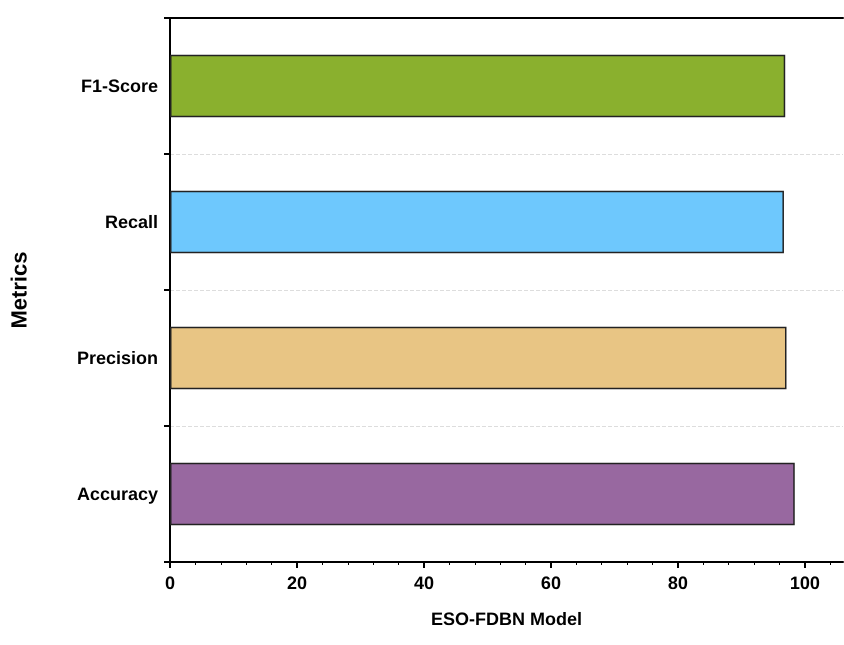 The width and height of the screenshot is (844, 645). Describe the element at coordinates (119, 86) in the screenshot. I see `y-tick-label: F1-Score` at that location.